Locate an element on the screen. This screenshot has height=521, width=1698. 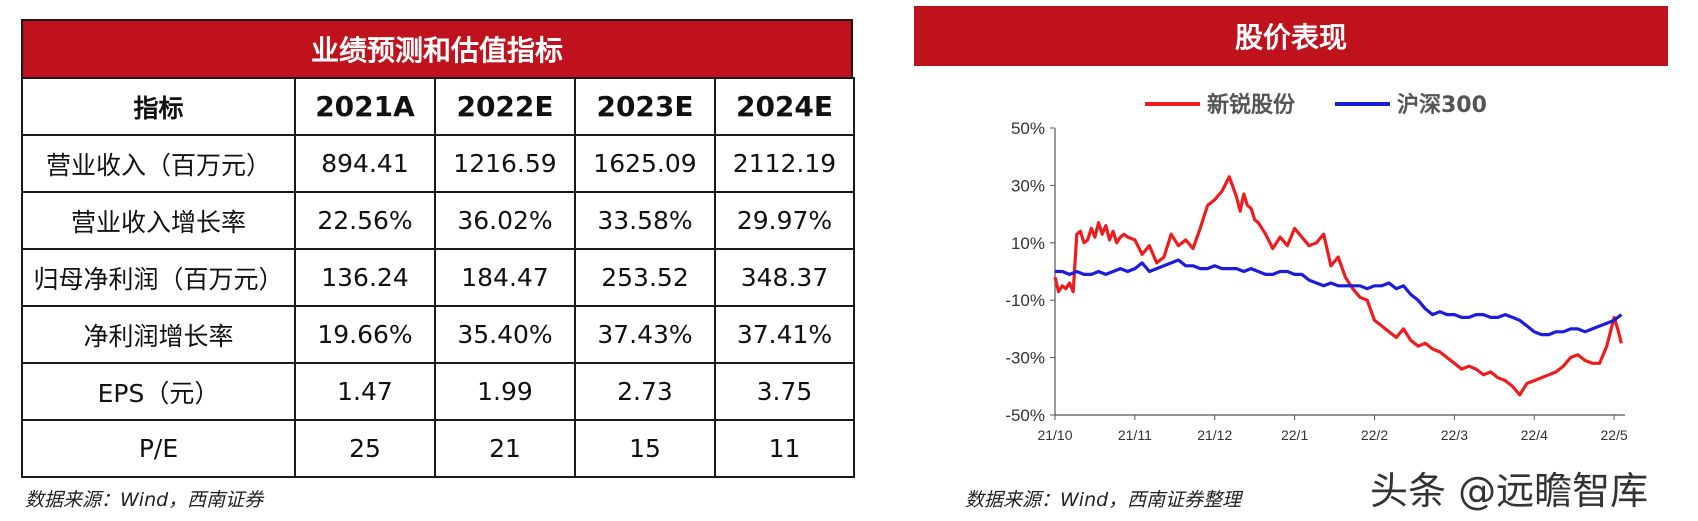
table-cell: 37.43% is located at coordinates (645, 334).